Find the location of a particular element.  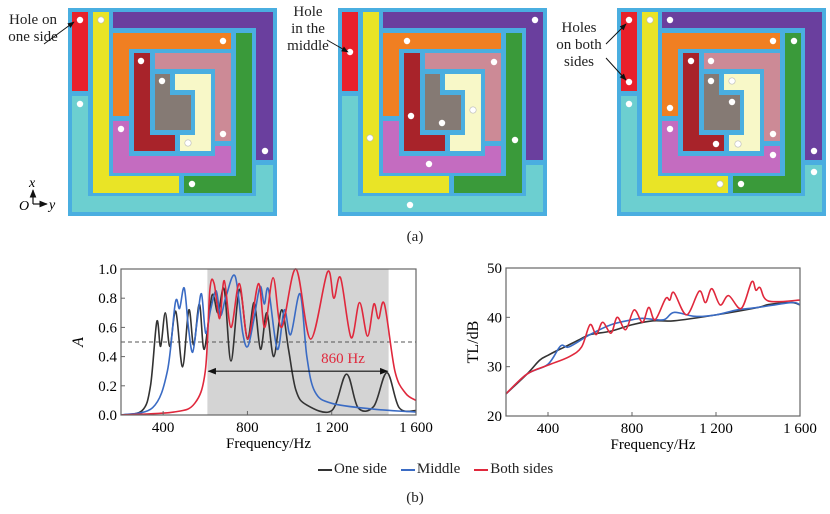

caption-b: (b) is located at coordinates (415, 498).